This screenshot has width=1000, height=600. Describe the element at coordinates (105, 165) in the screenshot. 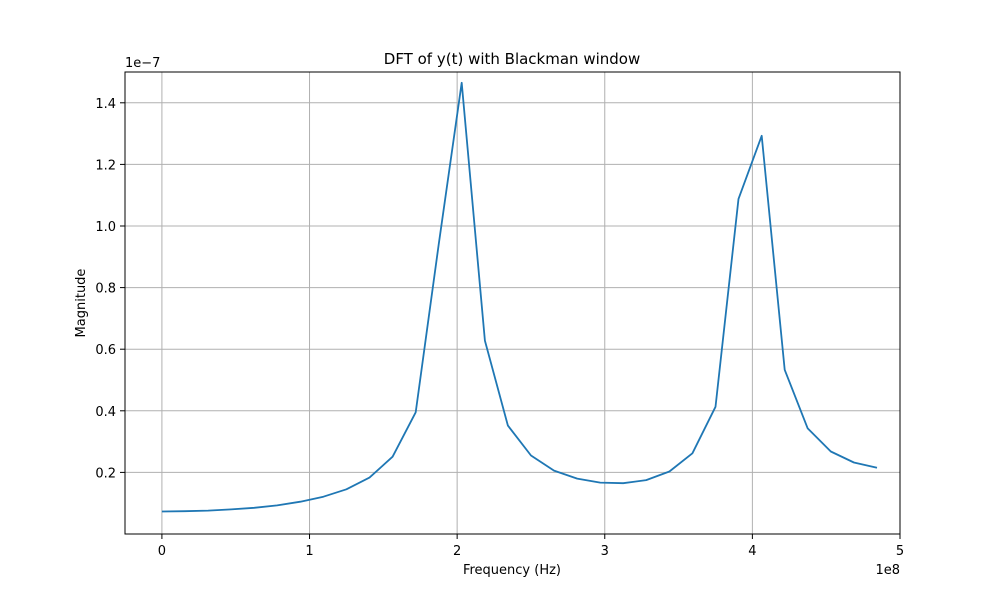

I see `y-tick-label: 1.2` at that location.